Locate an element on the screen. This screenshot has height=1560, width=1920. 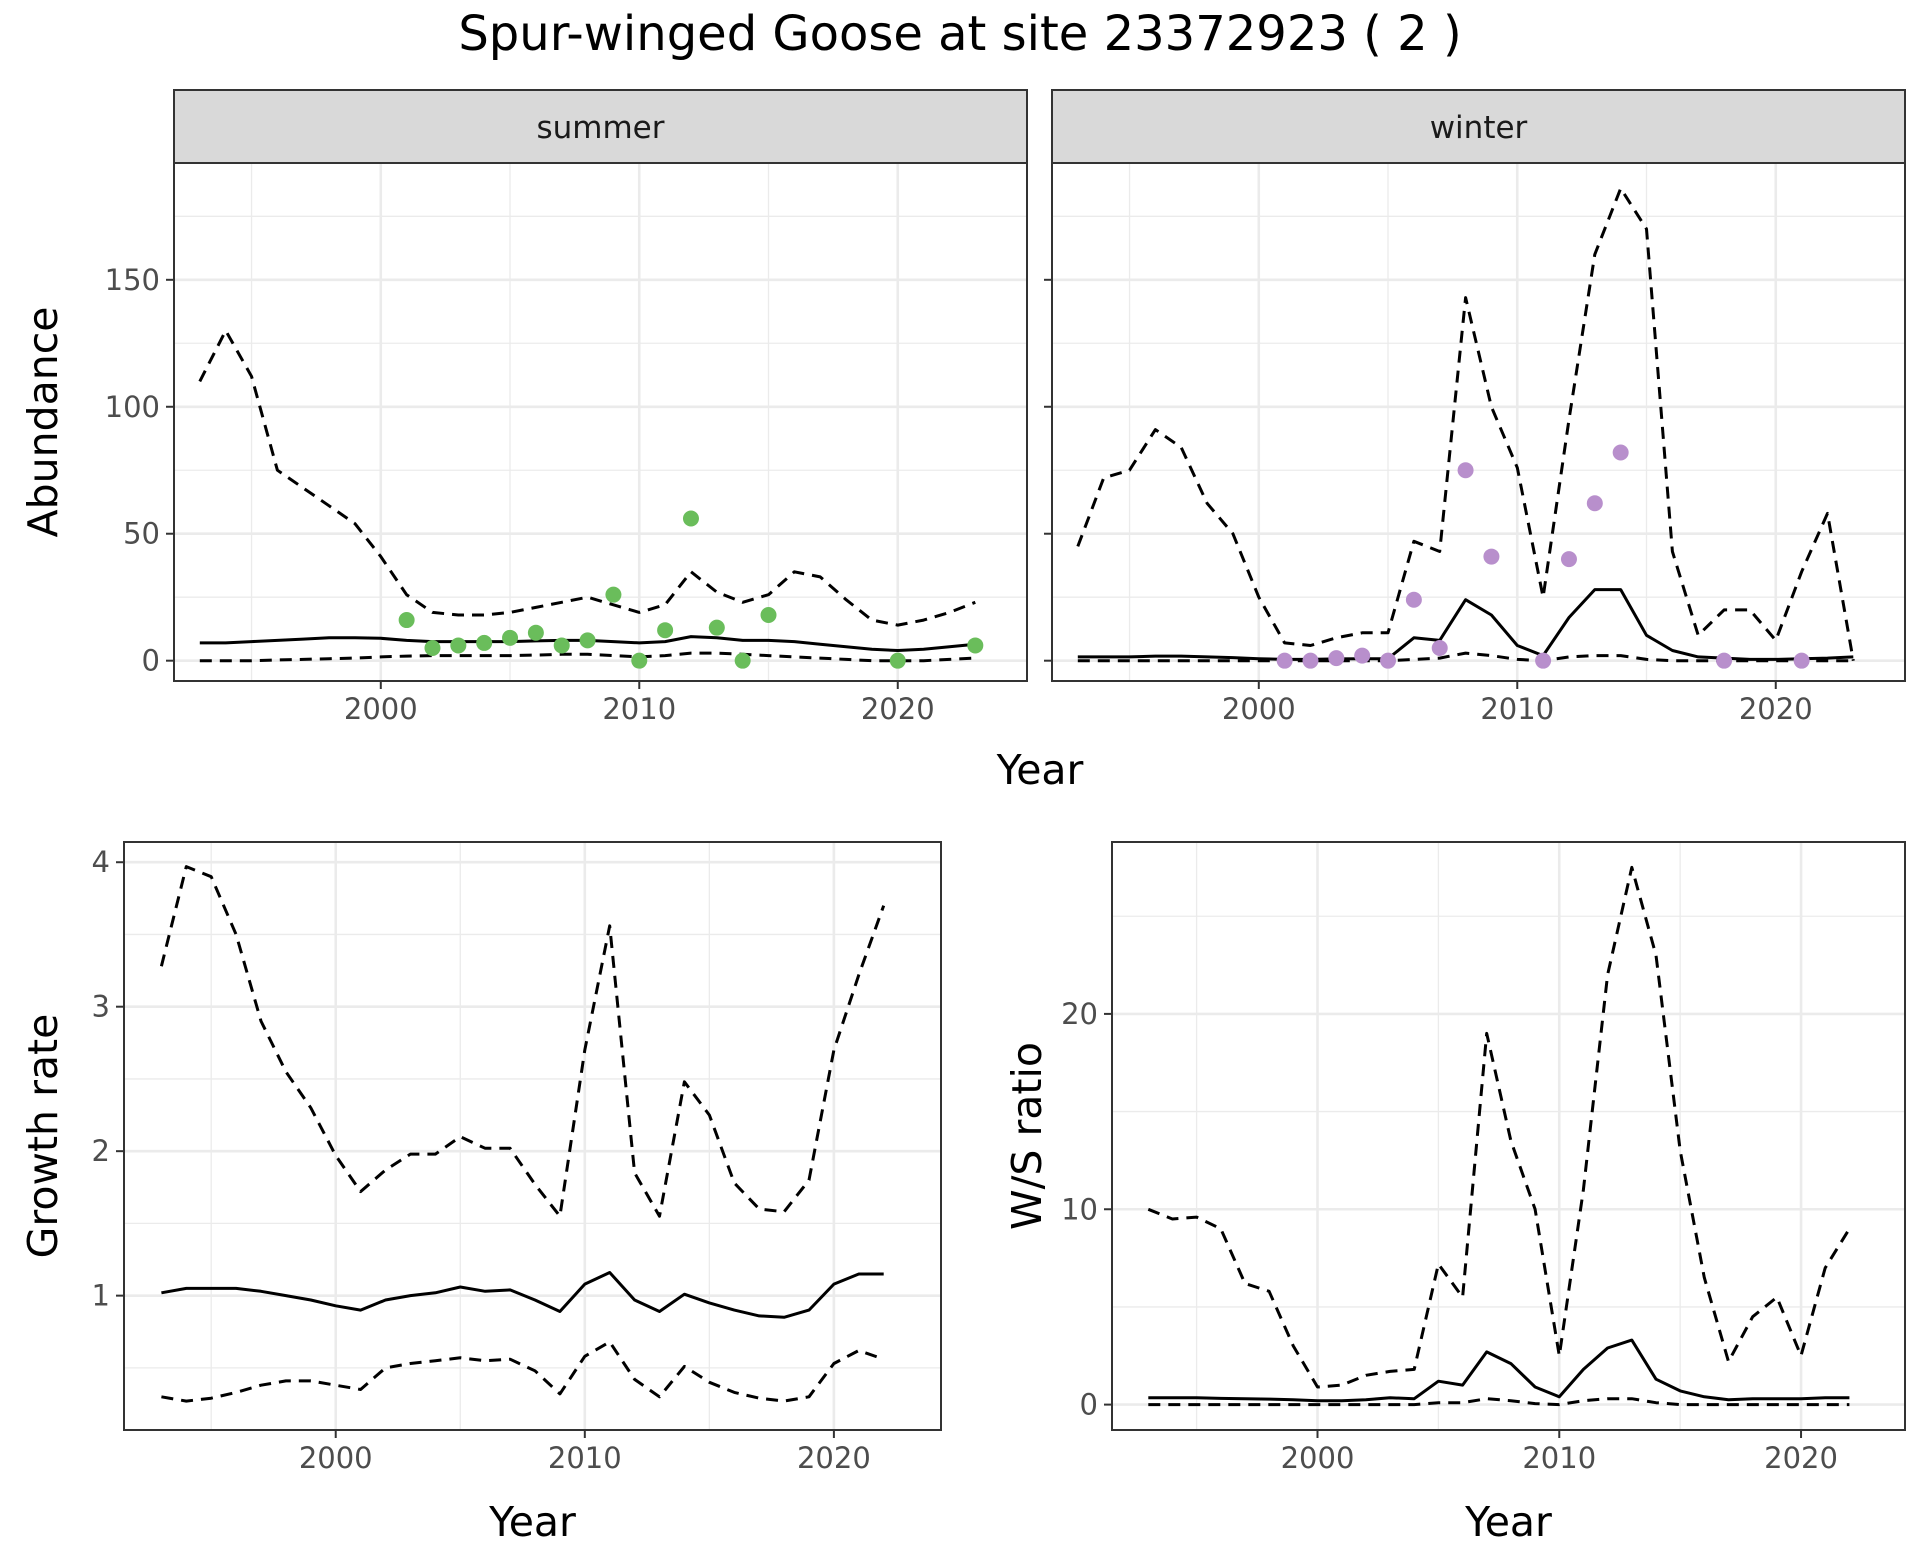
y-tick-label: 10 is located at coordinates (1079, 1209).